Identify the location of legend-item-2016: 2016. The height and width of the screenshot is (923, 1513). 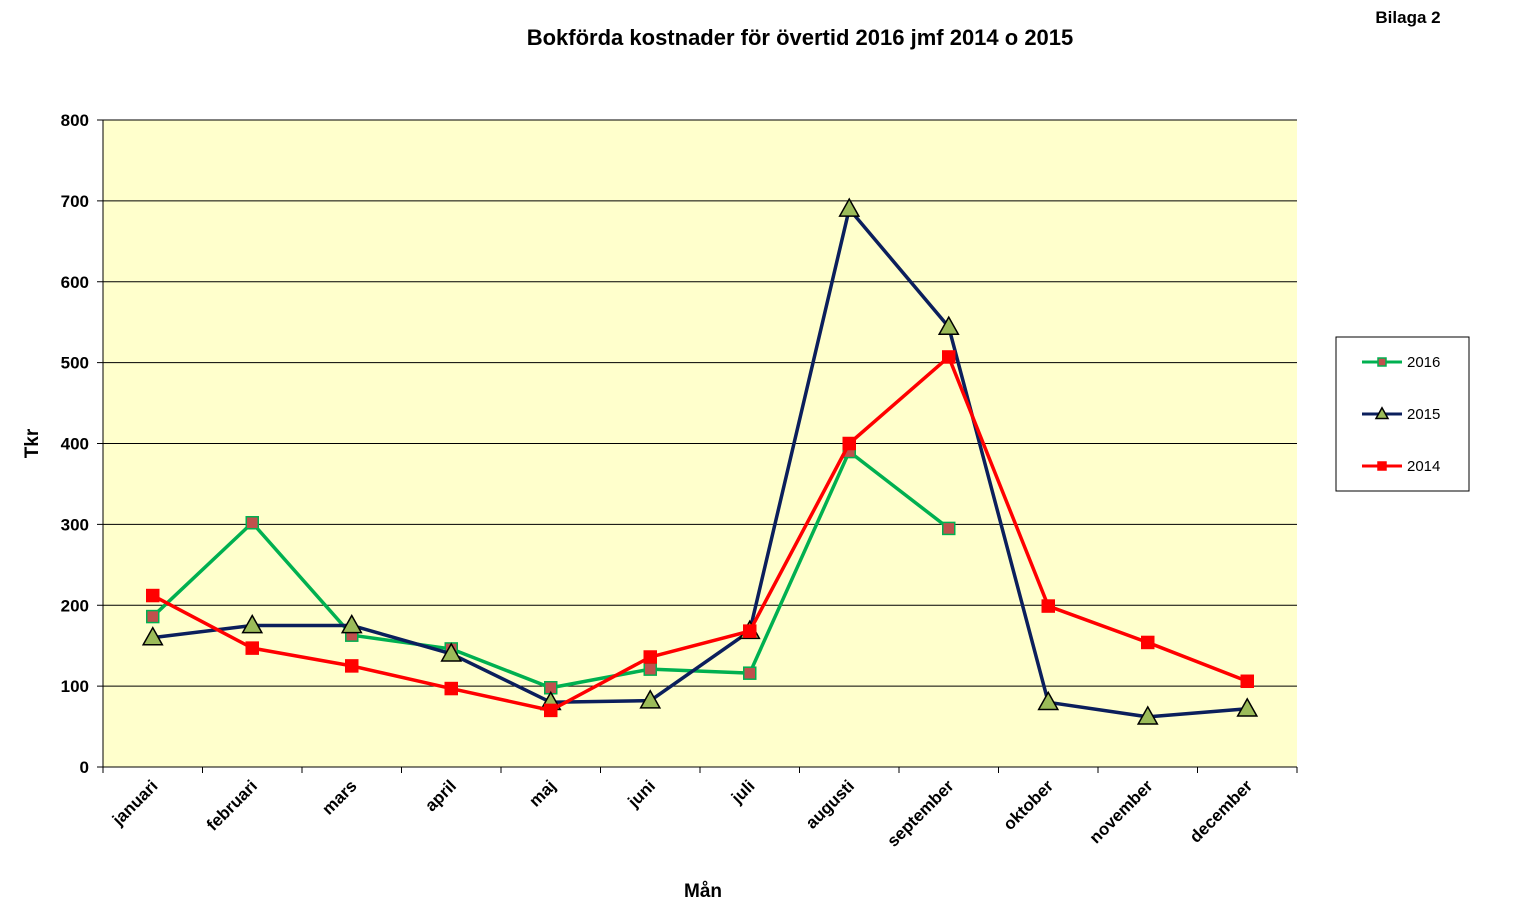
(1401, 362).